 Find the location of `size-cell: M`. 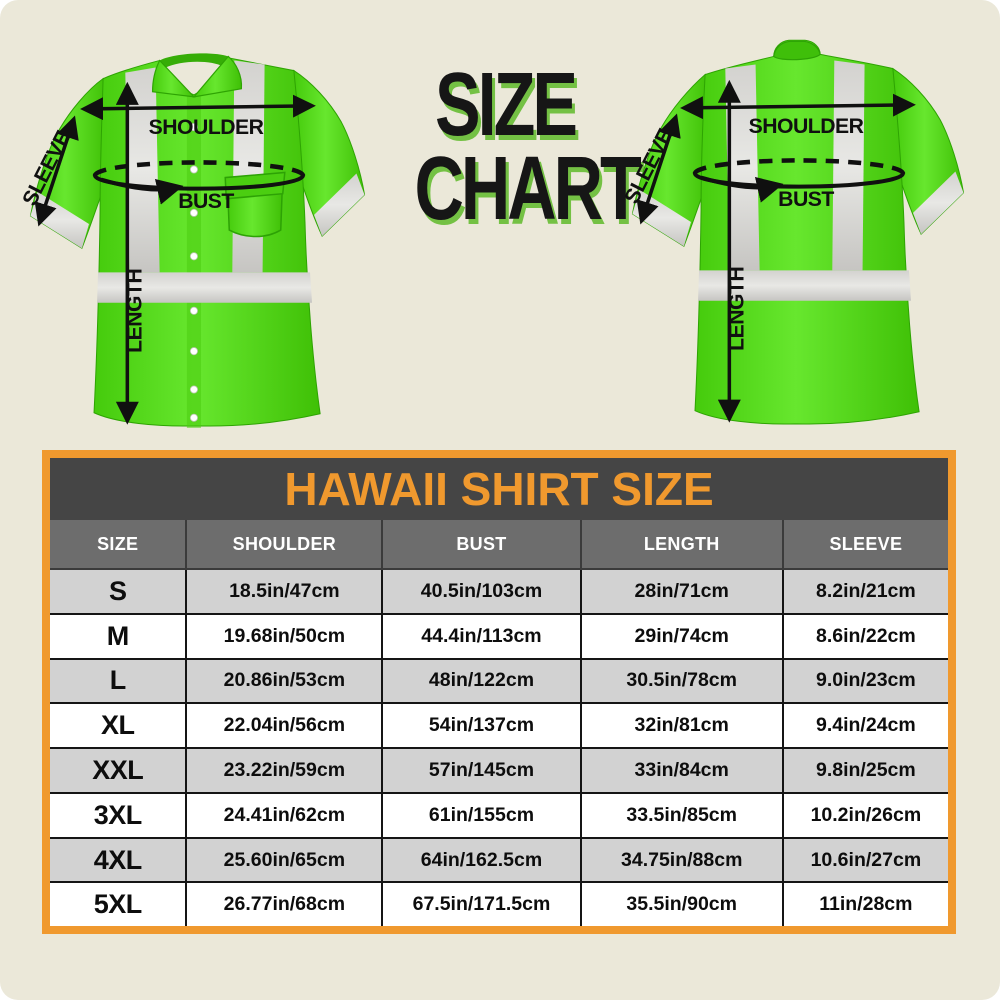

size-cell: M is located at coordinates (119, 636).